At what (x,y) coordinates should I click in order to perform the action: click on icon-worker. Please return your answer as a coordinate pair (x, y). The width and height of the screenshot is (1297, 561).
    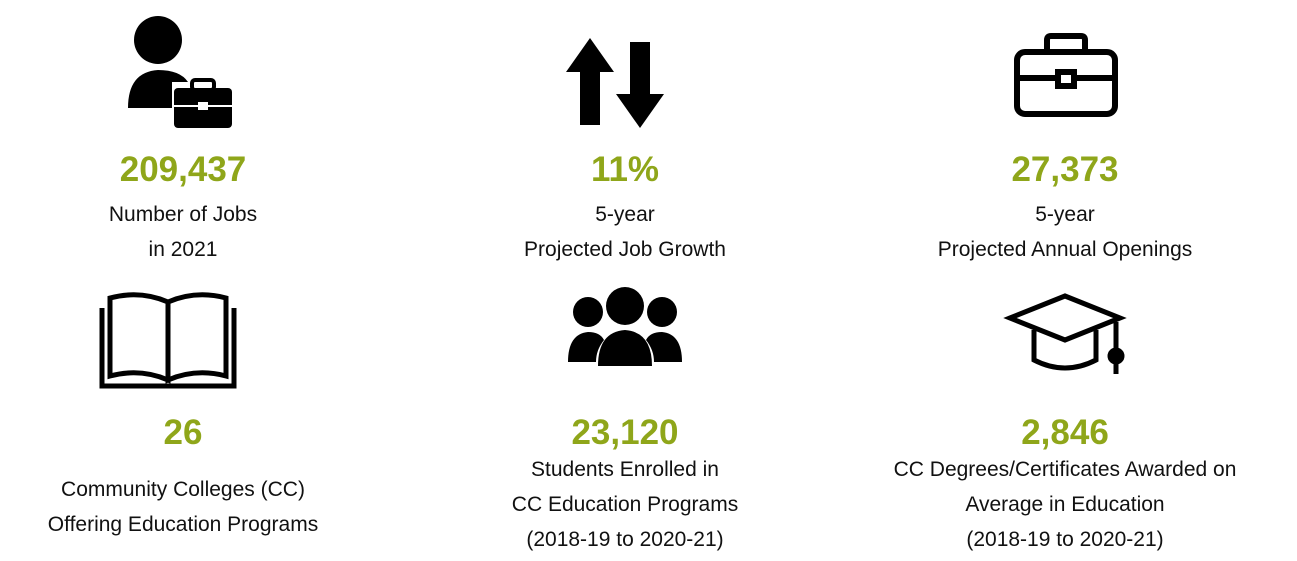
    Looking at the image, I should click on (180, 72).